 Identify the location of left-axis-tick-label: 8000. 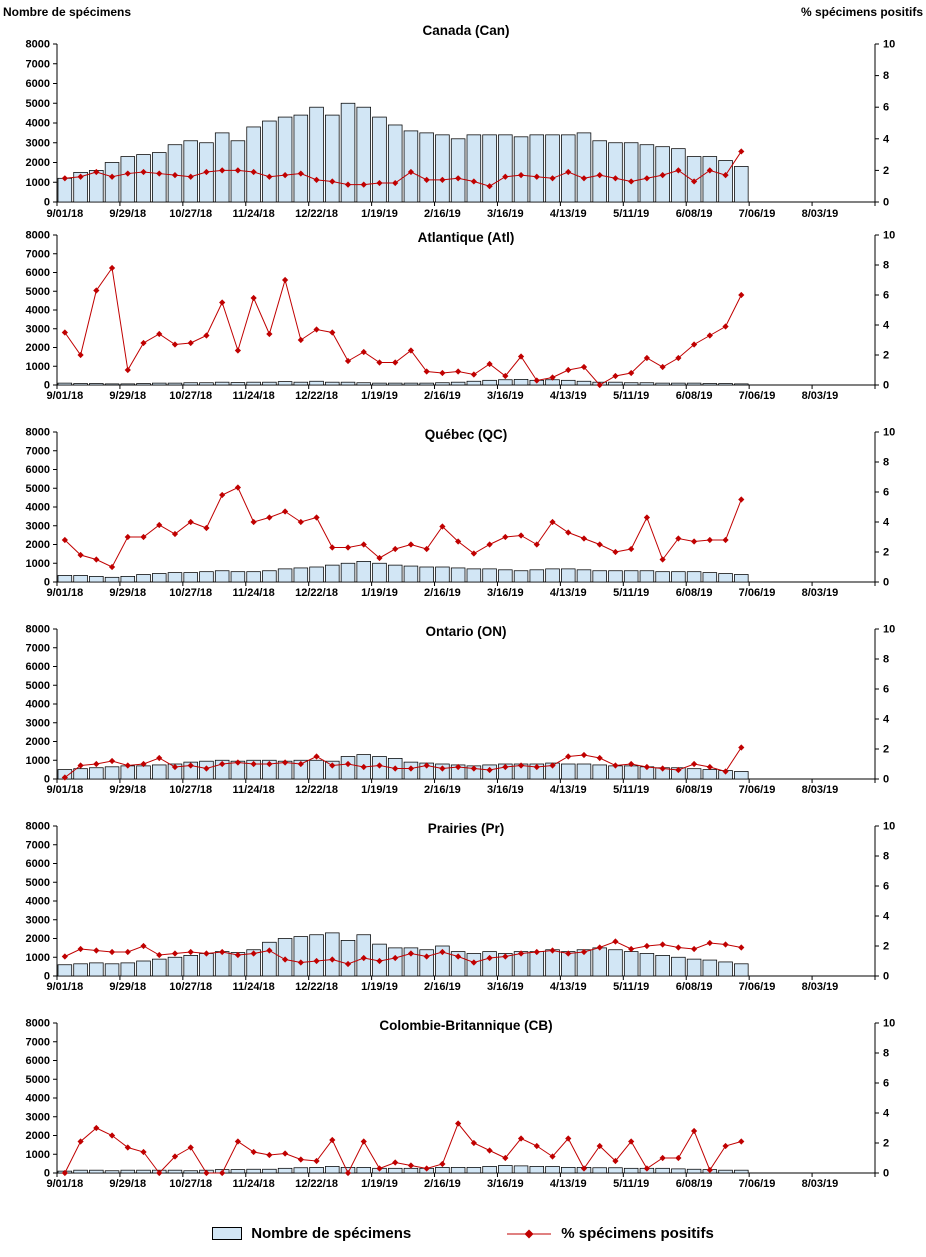
(38, 630).